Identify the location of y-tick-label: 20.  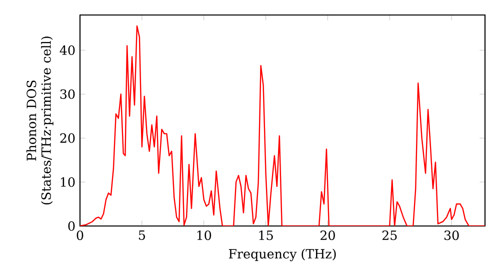
(67, 138).